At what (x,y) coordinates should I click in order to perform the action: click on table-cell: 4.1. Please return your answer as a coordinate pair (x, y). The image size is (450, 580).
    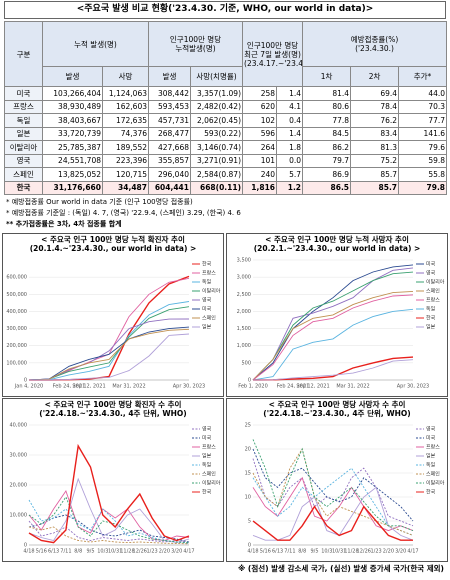
    Looking at the image, I should click on (290, 106).